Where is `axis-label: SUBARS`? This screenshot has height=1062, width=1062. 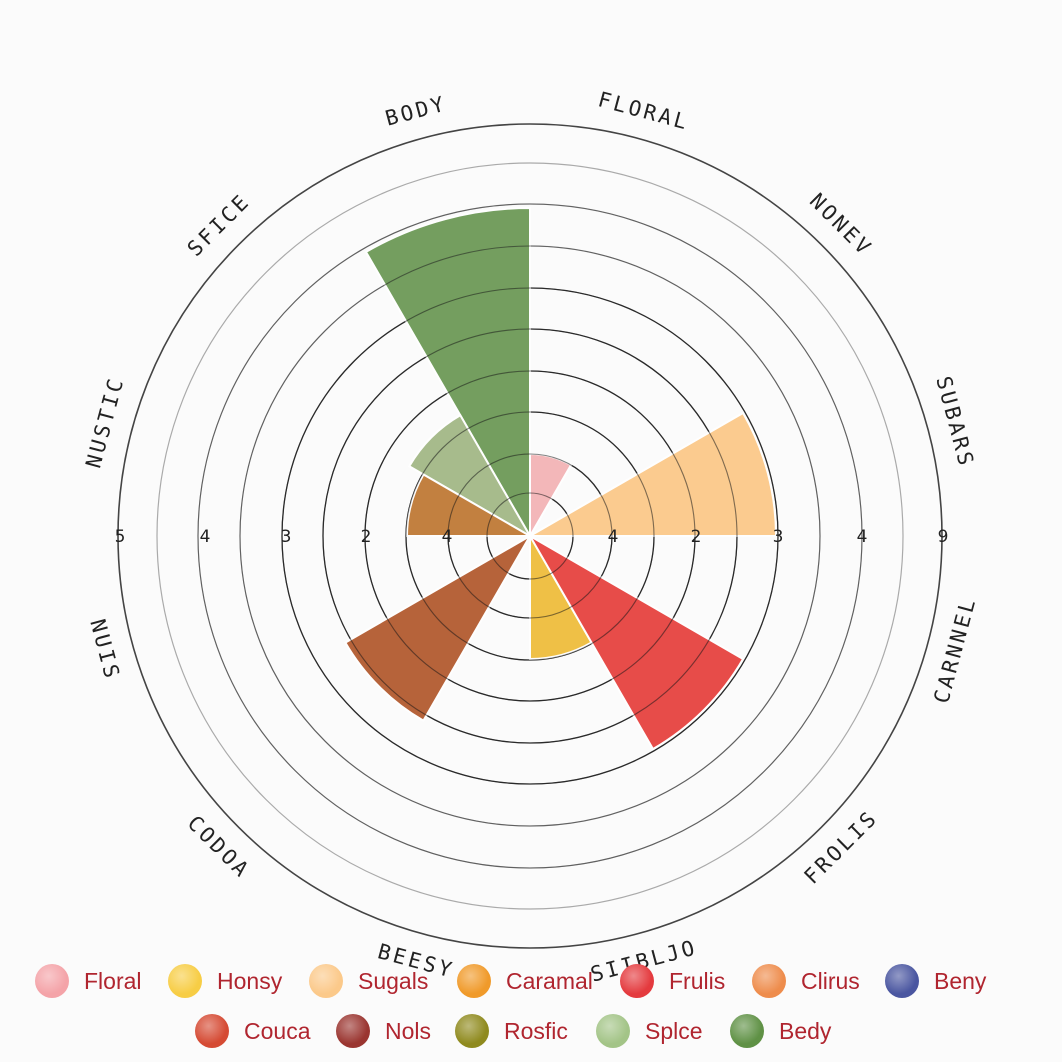 axis-label: SUBARS is located at coordinates (954, 422).